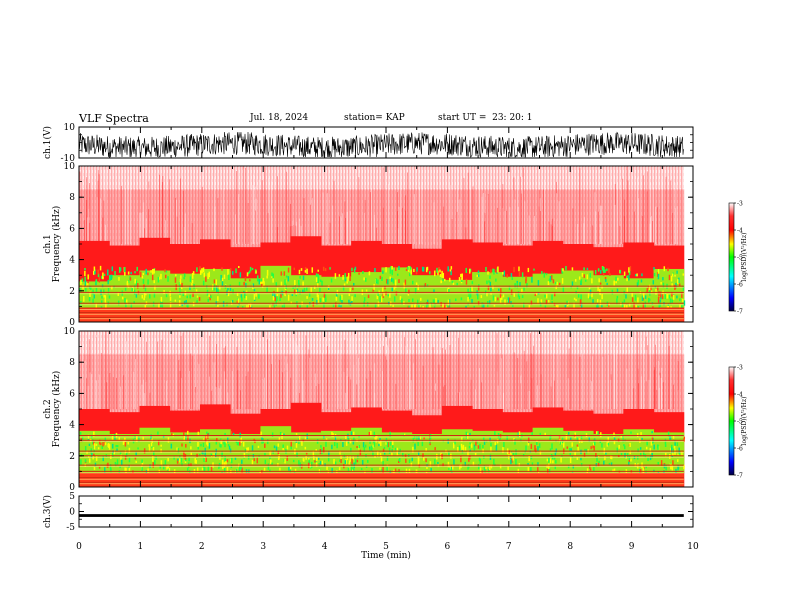 Image resolution: width=792 pixels, height=612 pixels. Describe the element at coordinates (740, 395) in the screenshot. I see `colorbar-tick-label: -4` at that location.